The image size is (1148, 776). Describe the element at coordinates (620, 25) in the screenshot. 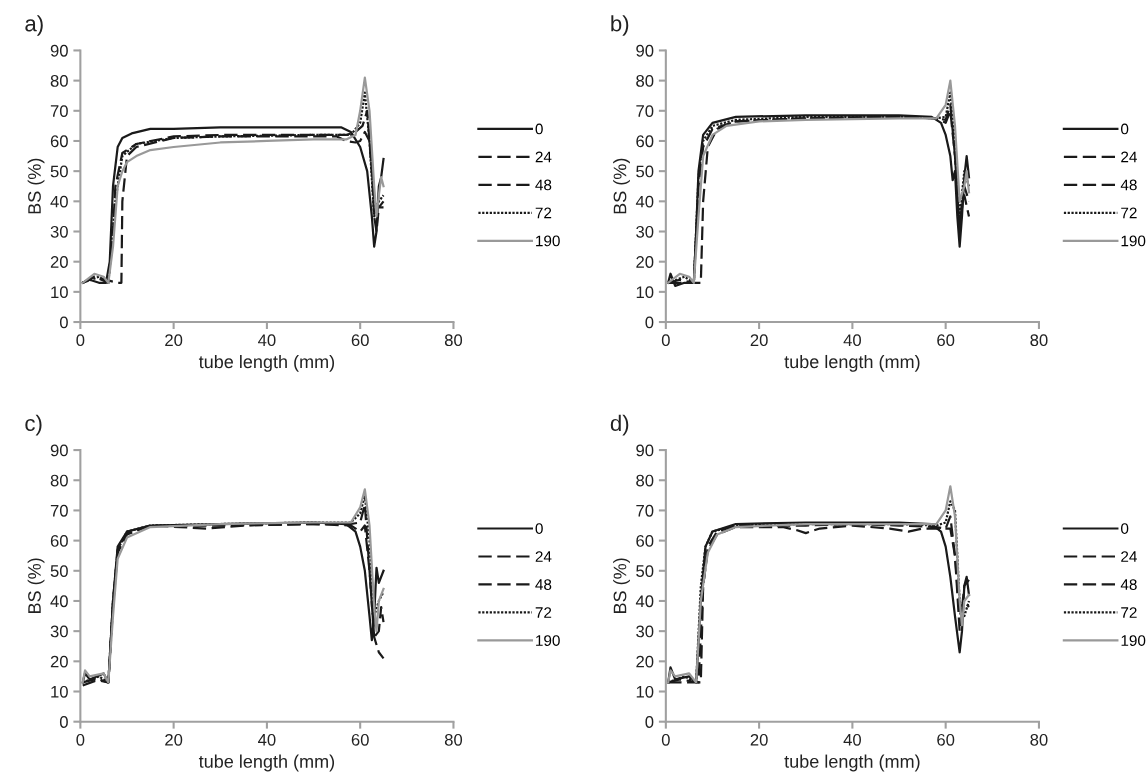

I see `chart-title: b)` at that location.